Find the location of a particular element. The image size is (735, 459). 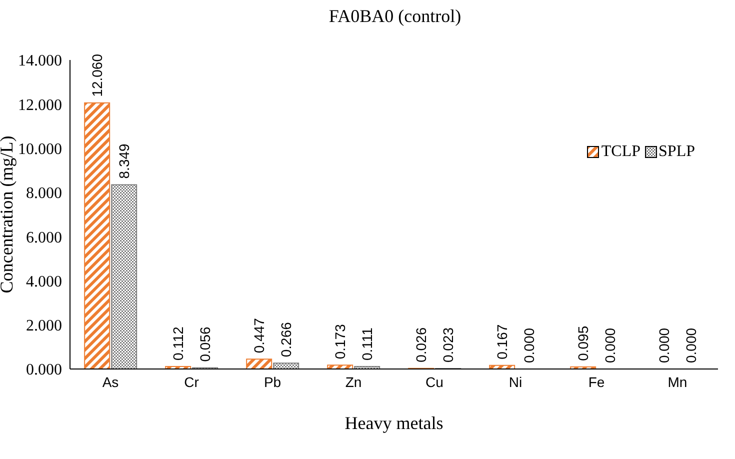

y-axis-title: Concentration (mg/L) is located at coordinates (8, 215).